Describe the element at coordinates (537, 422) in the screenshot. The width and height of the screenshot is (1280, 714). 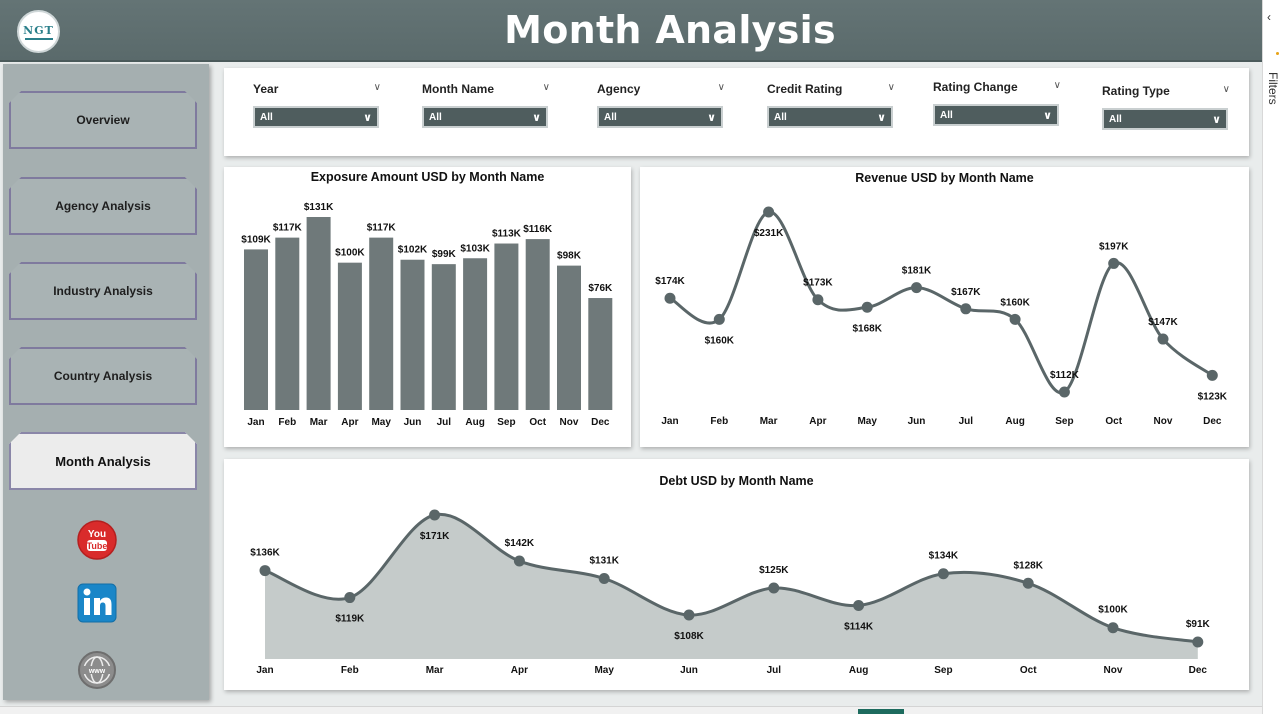
I see `x-tick-label: Oct` at that location.